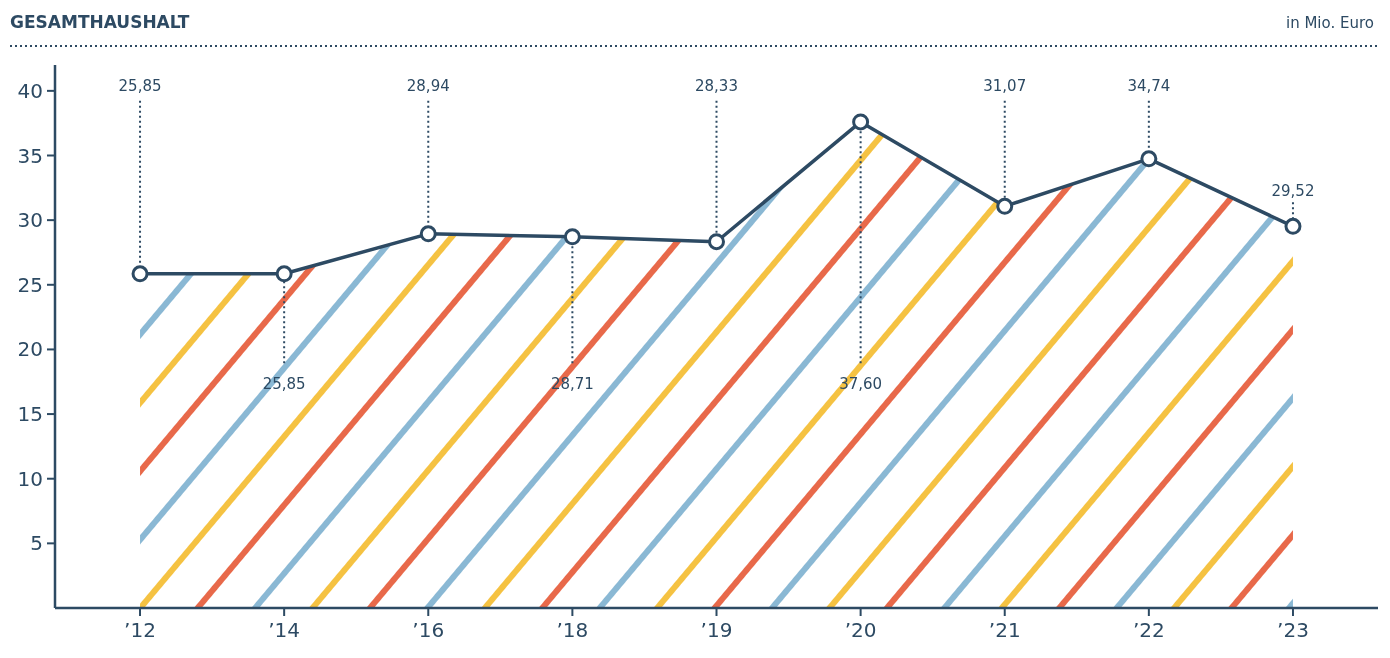  Describe the element at coordinates (284, 630) in the screenshot. I see `x-tick-label: ’14` at that location.